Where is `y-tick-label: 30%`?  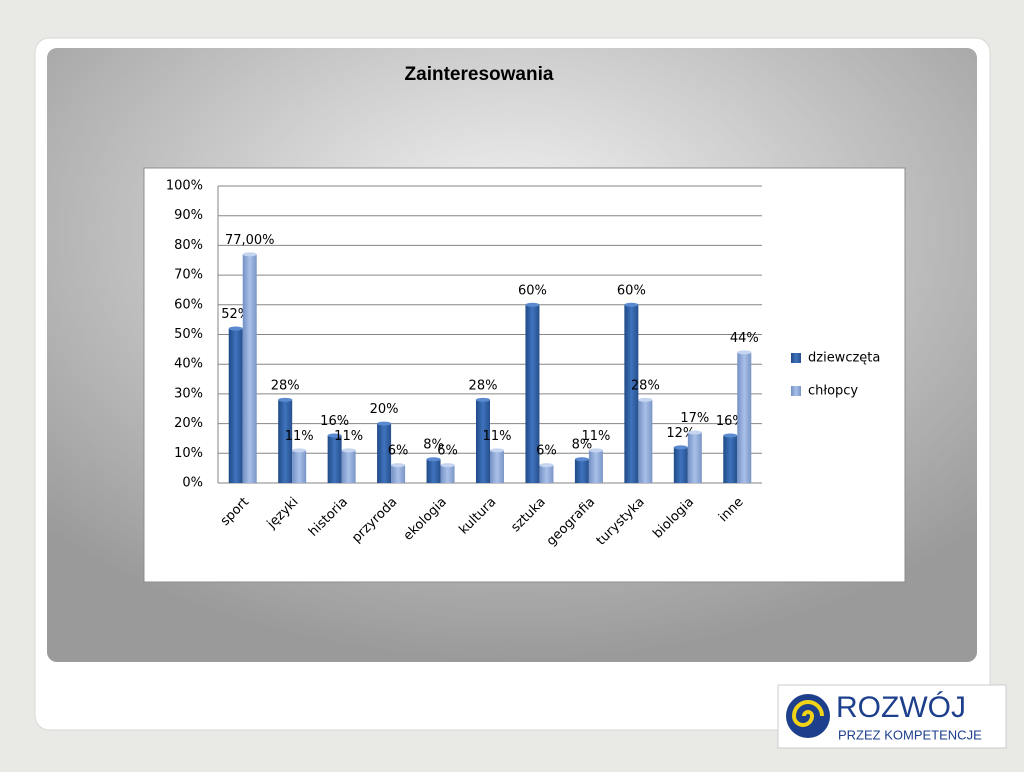 y-tick-label: 30% is located at coordinates (188, 393).